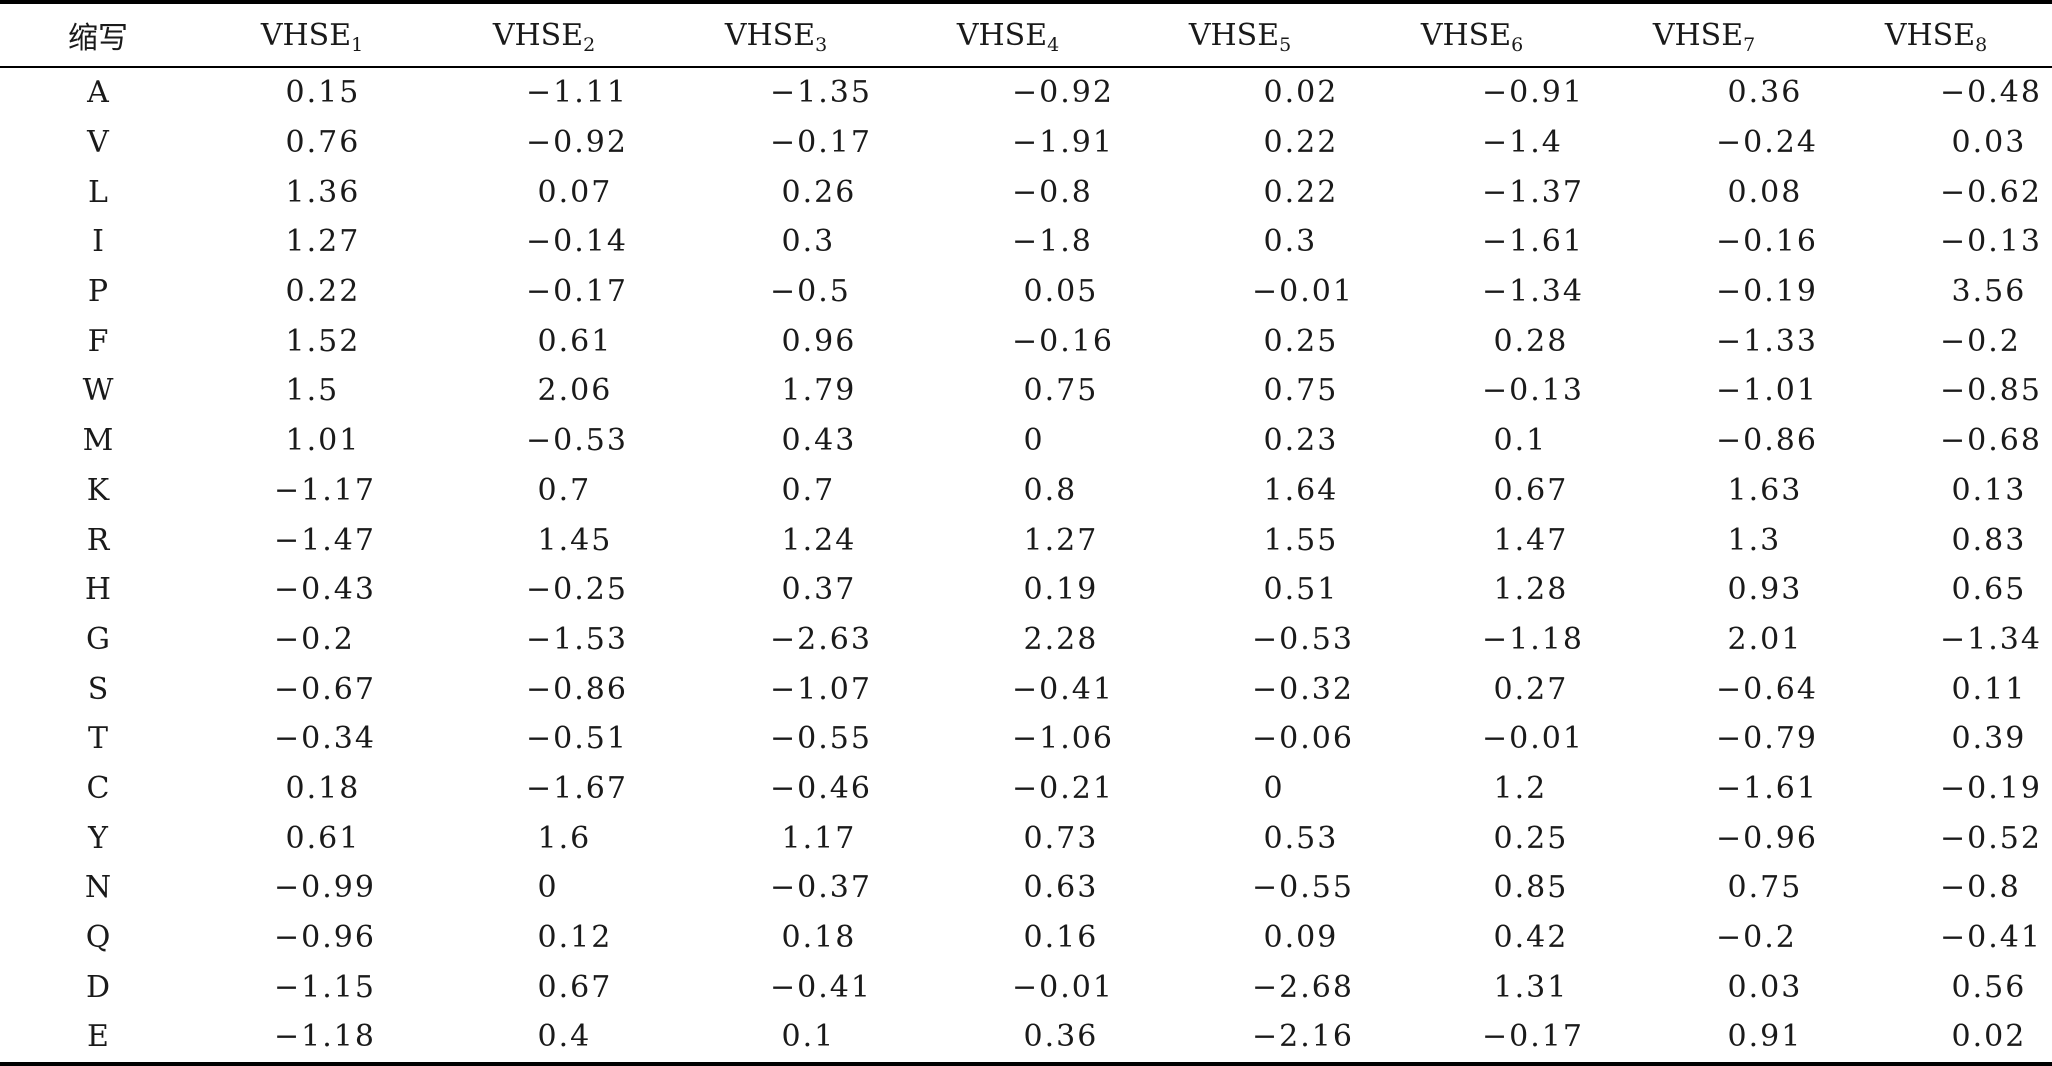  I want to click on vhse-2-value: 0.12, so click(569, 938).